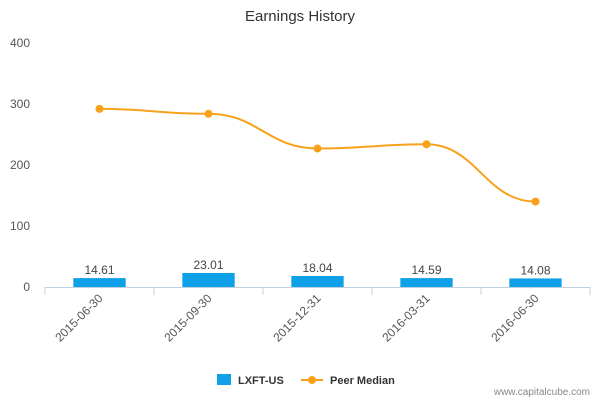  I want to click on bar-series, so click(317, 279).